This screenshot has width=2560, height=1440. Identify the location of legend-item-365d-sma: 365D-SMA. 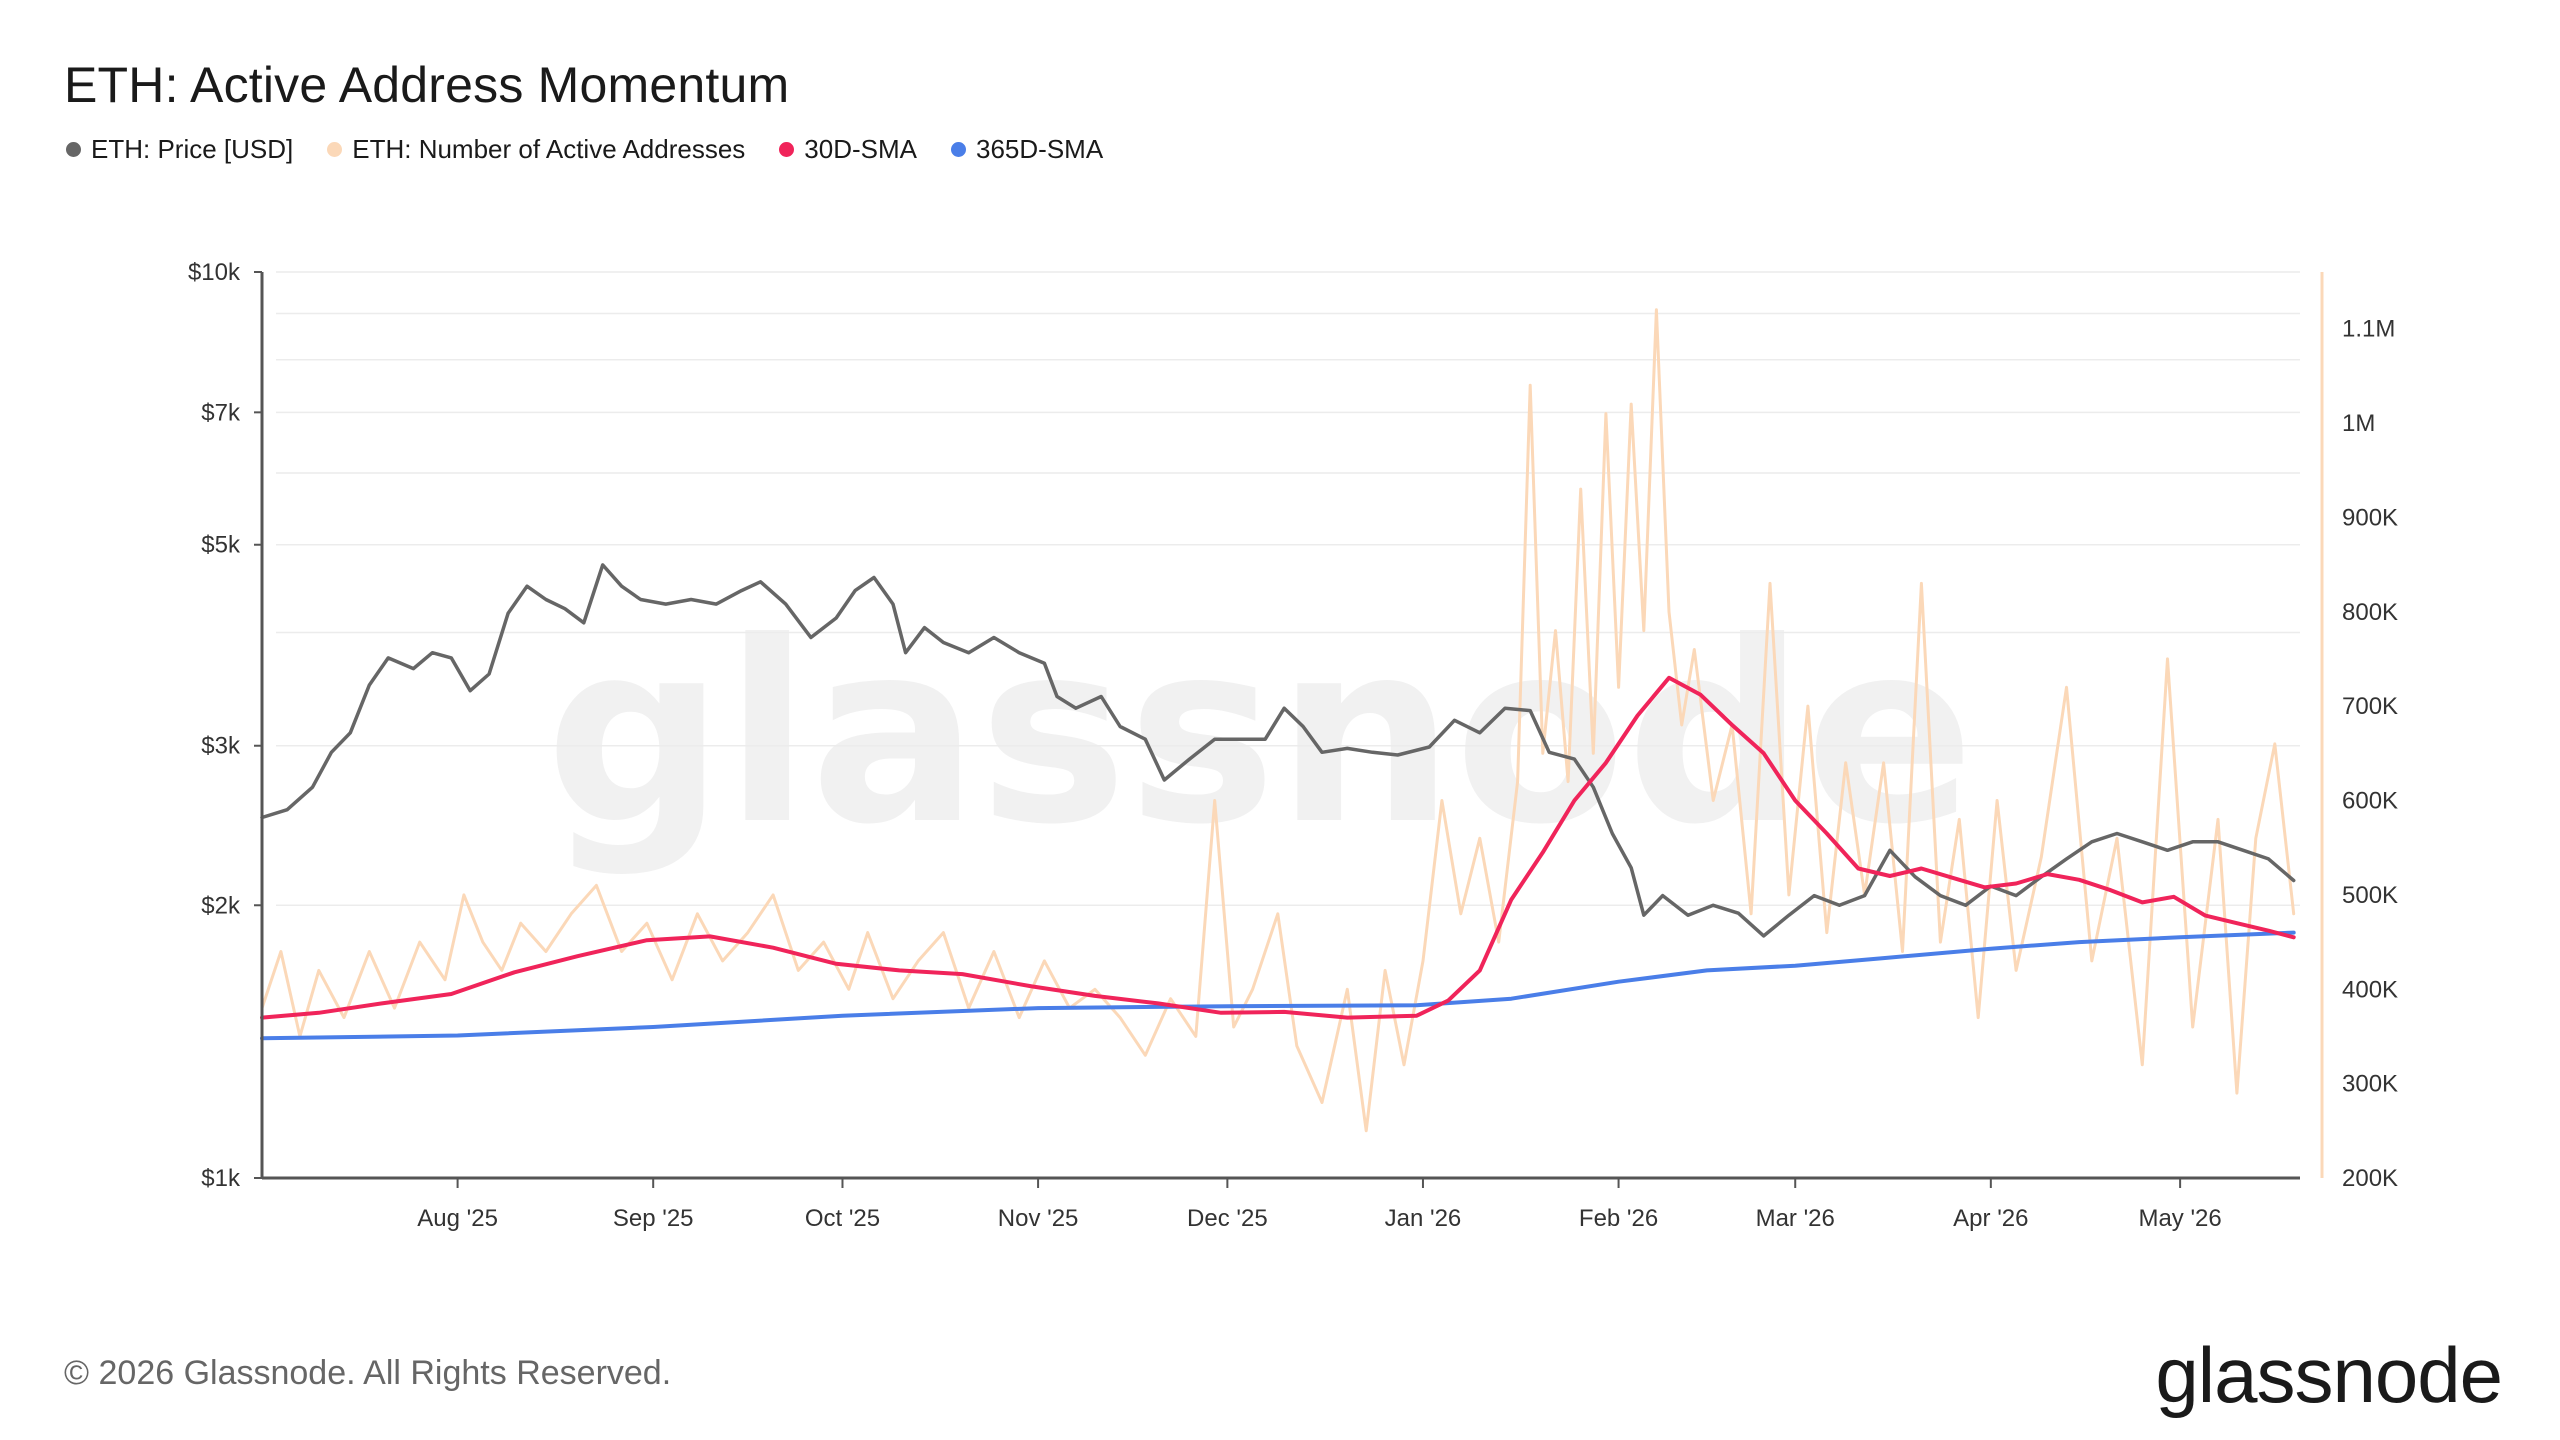
(1027, 149).